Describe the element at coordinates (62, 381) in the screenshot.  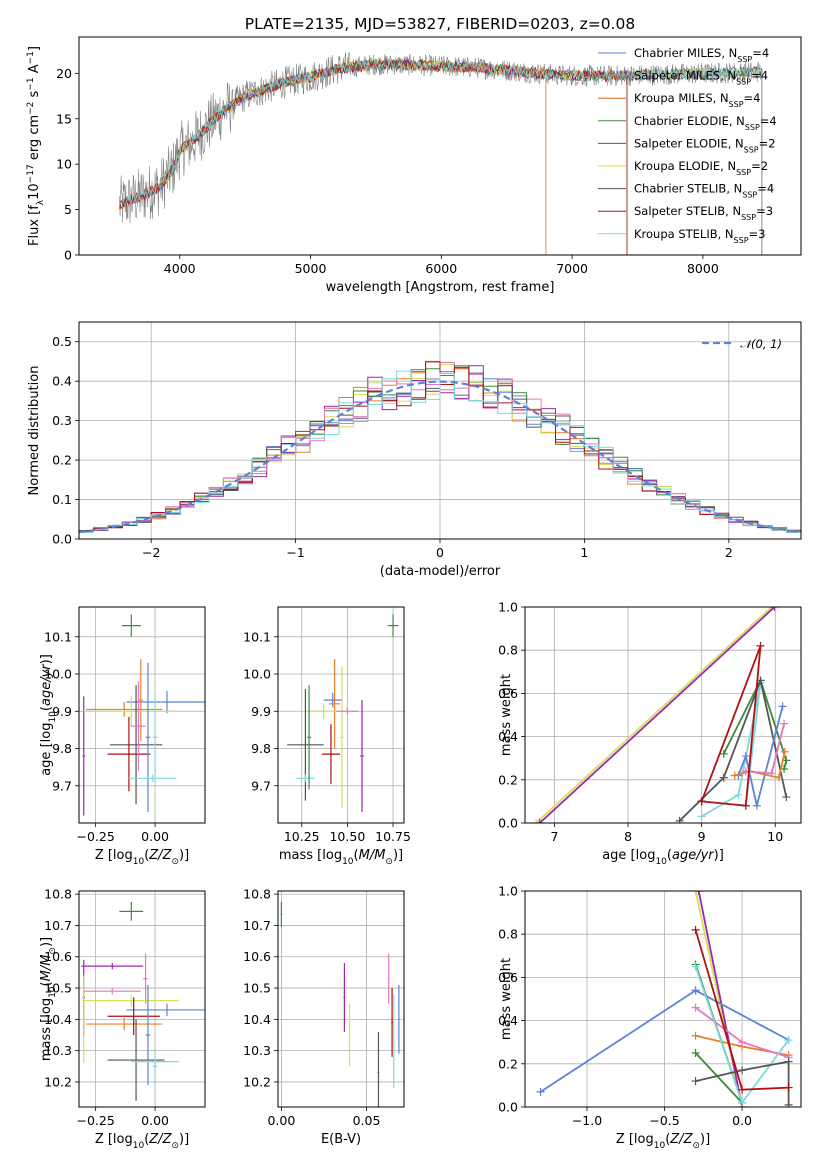
I see `y-tick-label: 0.4` at that location.